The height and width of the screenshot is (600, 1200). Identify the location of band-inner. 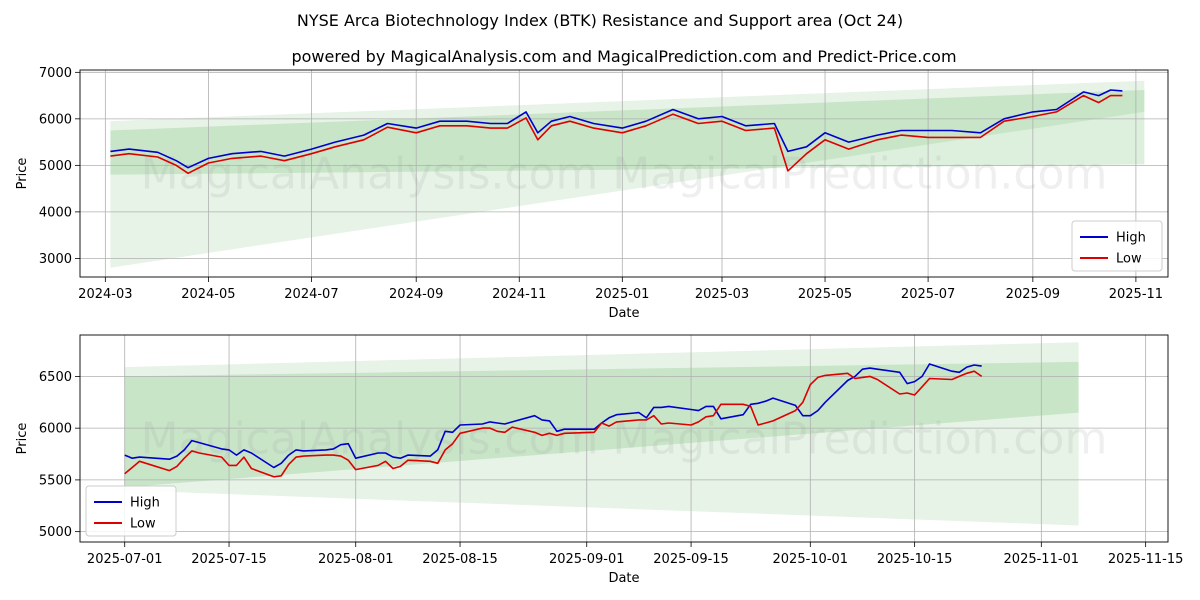
(627, 132).